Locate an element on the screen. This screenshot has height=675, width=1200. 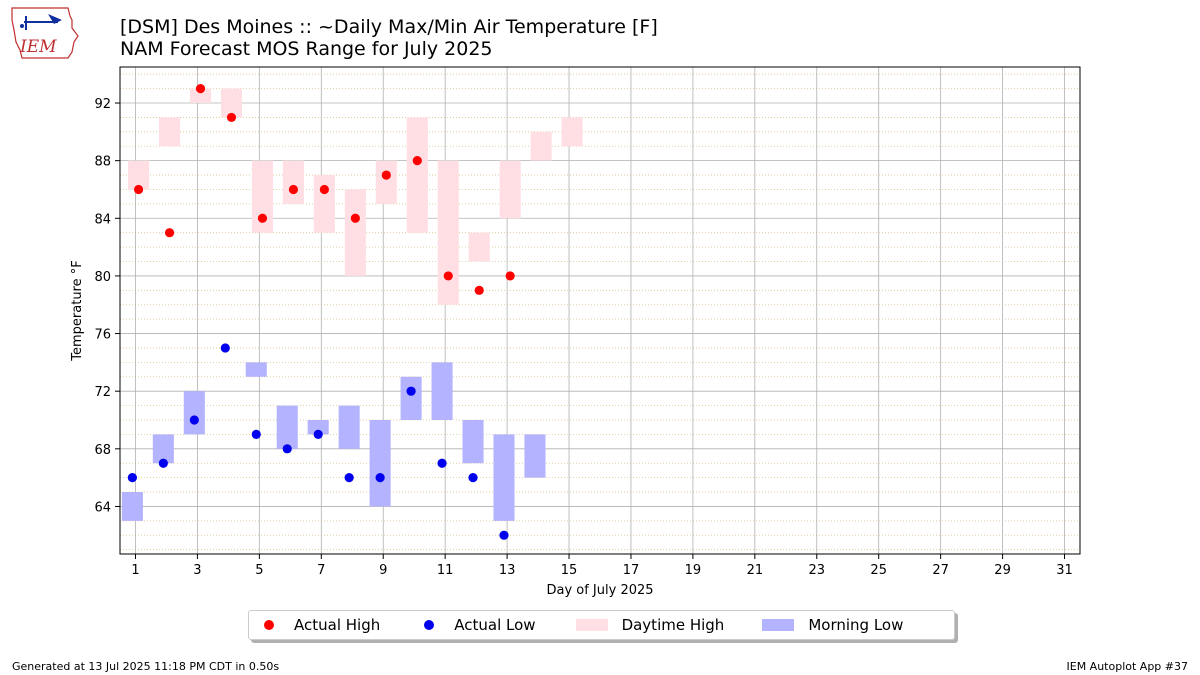
x-tick-label: 11 is located at coordinates (445, 570).